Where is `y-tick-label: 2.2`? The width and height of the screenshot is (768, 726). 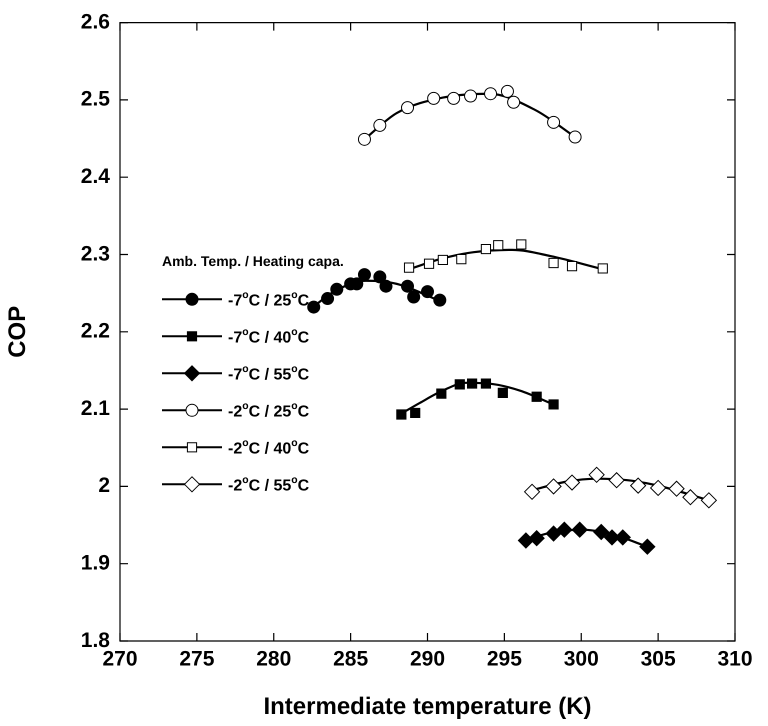 y-tick-label: 2.2 is located at coordinates (95, 331).